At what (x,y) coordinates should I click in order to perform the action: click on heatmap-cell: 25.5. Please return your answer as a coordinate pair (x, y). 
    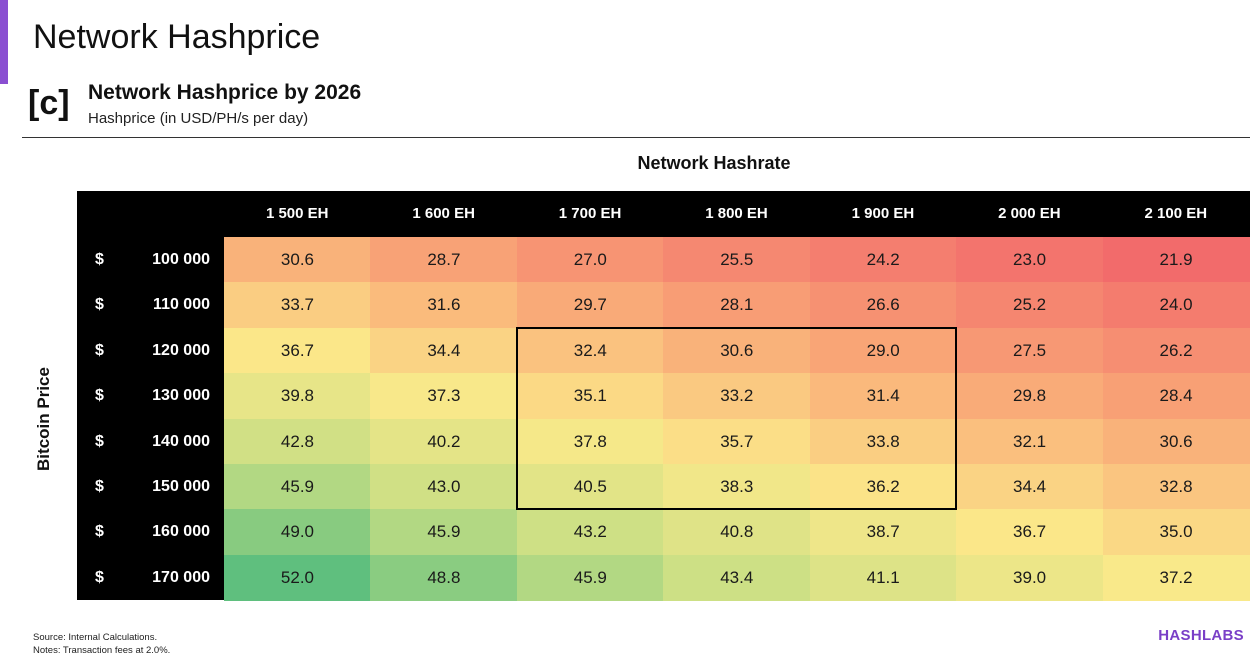
    Looking at the image, I should click on (737, 260).